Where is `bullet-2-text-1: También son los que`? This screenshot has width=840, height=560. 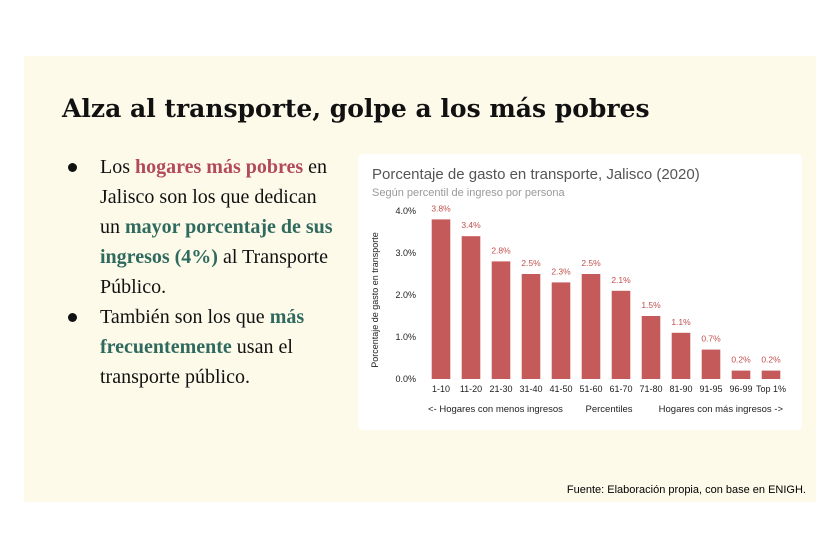
bullet-2-text-1: También son los que is located at coordinates (185, 317).